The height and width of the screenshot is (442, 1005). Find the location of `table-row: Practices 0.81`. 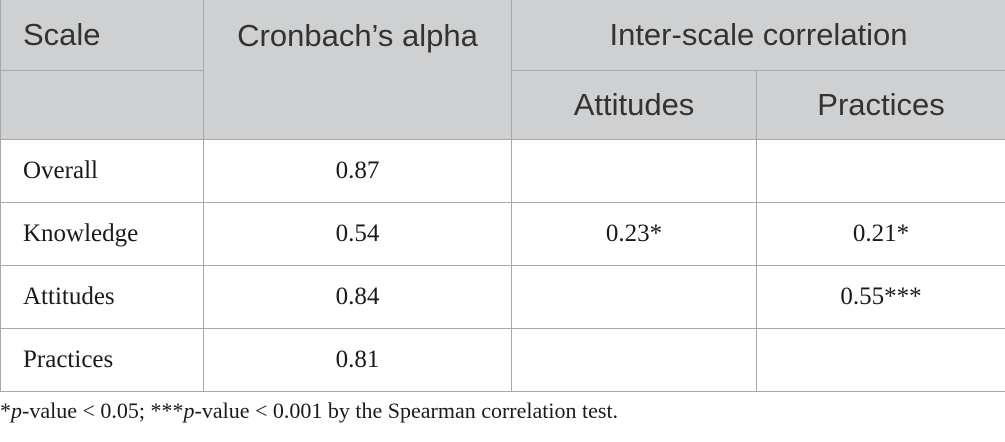

table-row: Practices 0.81 is located at coordinates (502, 359).